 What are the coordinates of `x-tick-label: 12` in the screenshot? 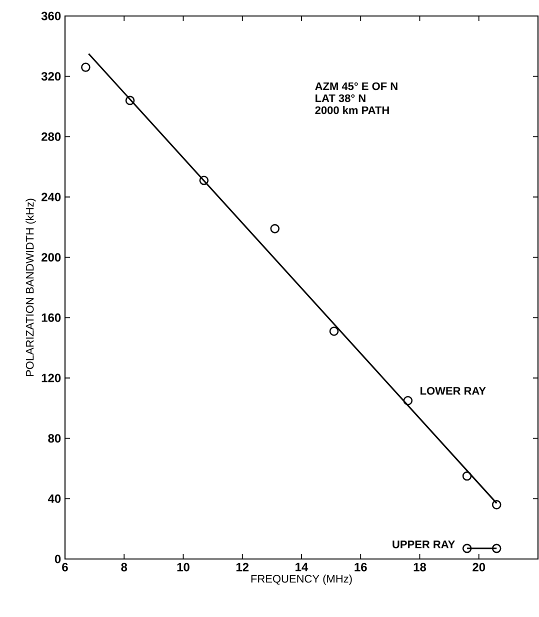 It's located at (242, 567).